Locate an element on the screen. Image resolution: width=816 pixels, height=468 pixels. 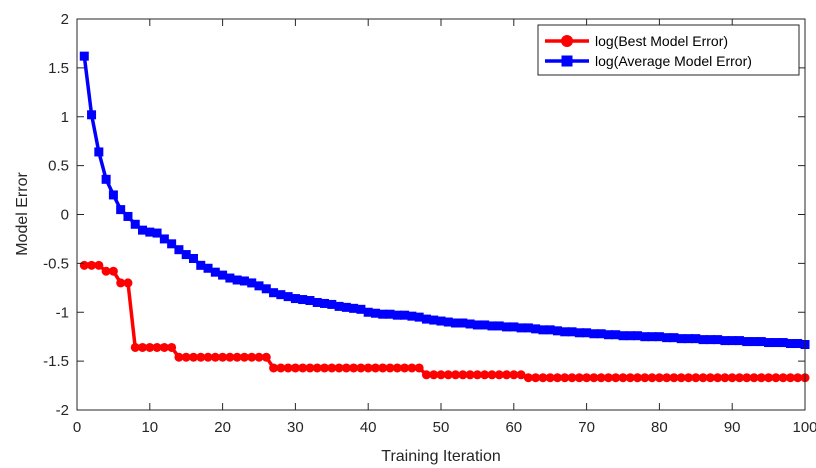
x-tick-label: 0 is located at coordinates (77, 427).